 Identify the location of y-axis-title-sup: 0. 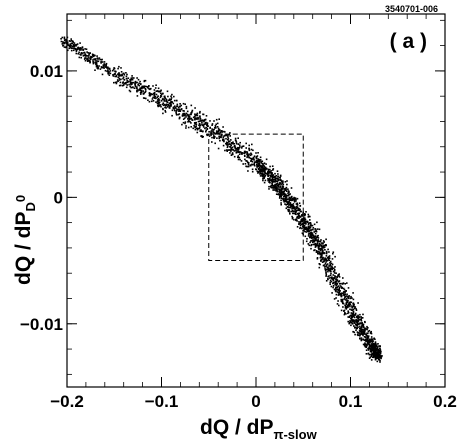
(20, 198).